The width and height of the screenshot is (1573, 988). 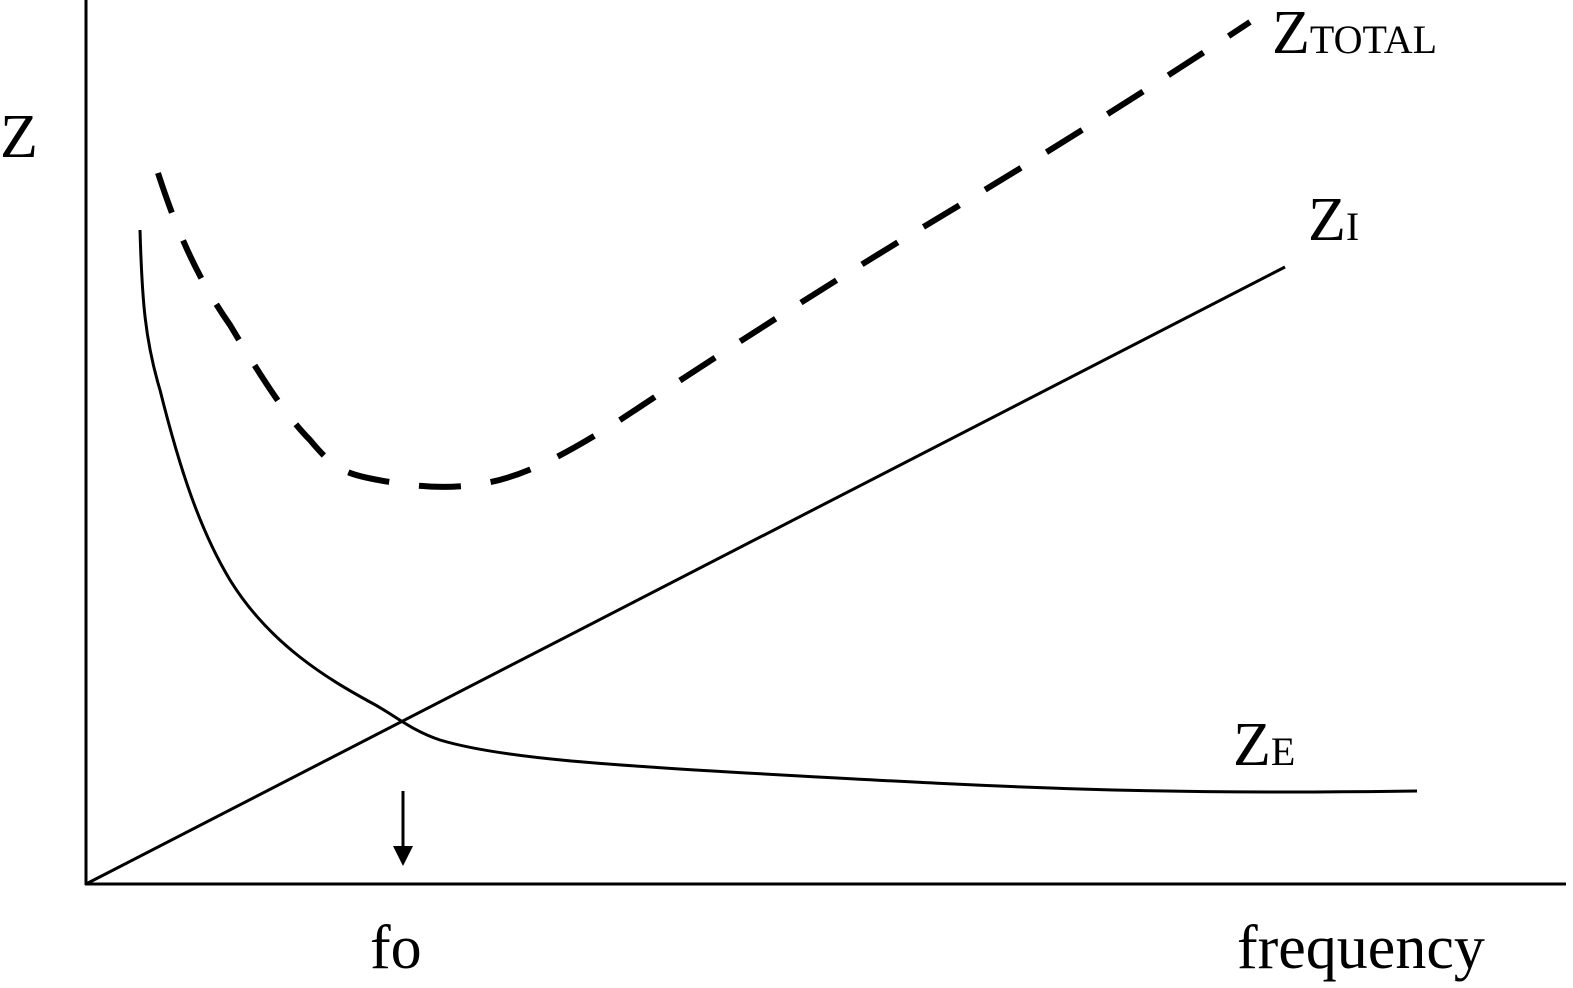 What do you see at coordinates (1283, 751) in the screenshot?
I see `label-sub: E` at bounding box center [1283, 751].